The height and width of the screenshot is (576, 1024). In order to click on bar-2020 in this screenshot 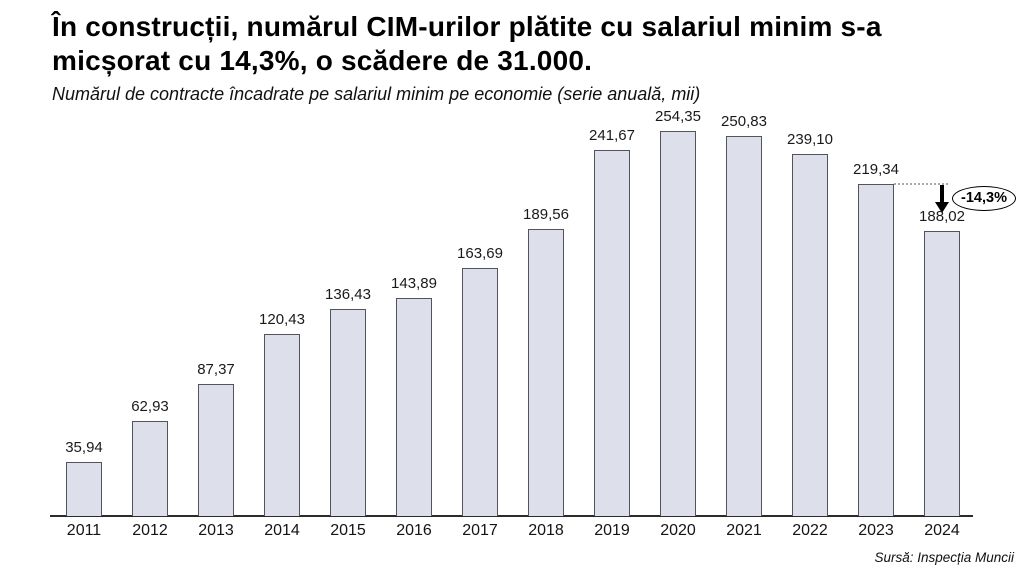, I will do `click(678, 323)`.